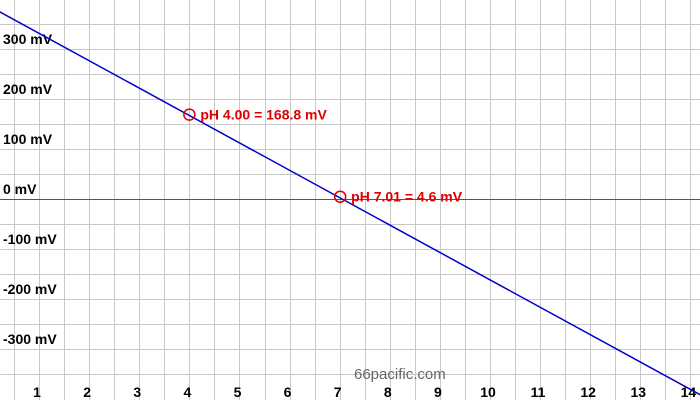 This screenshot has height=400, width=700. What do you see at coordinates (388, 392) in the screenshot?
I see `x-tick-label: 8` at bounding box center [388, 392].